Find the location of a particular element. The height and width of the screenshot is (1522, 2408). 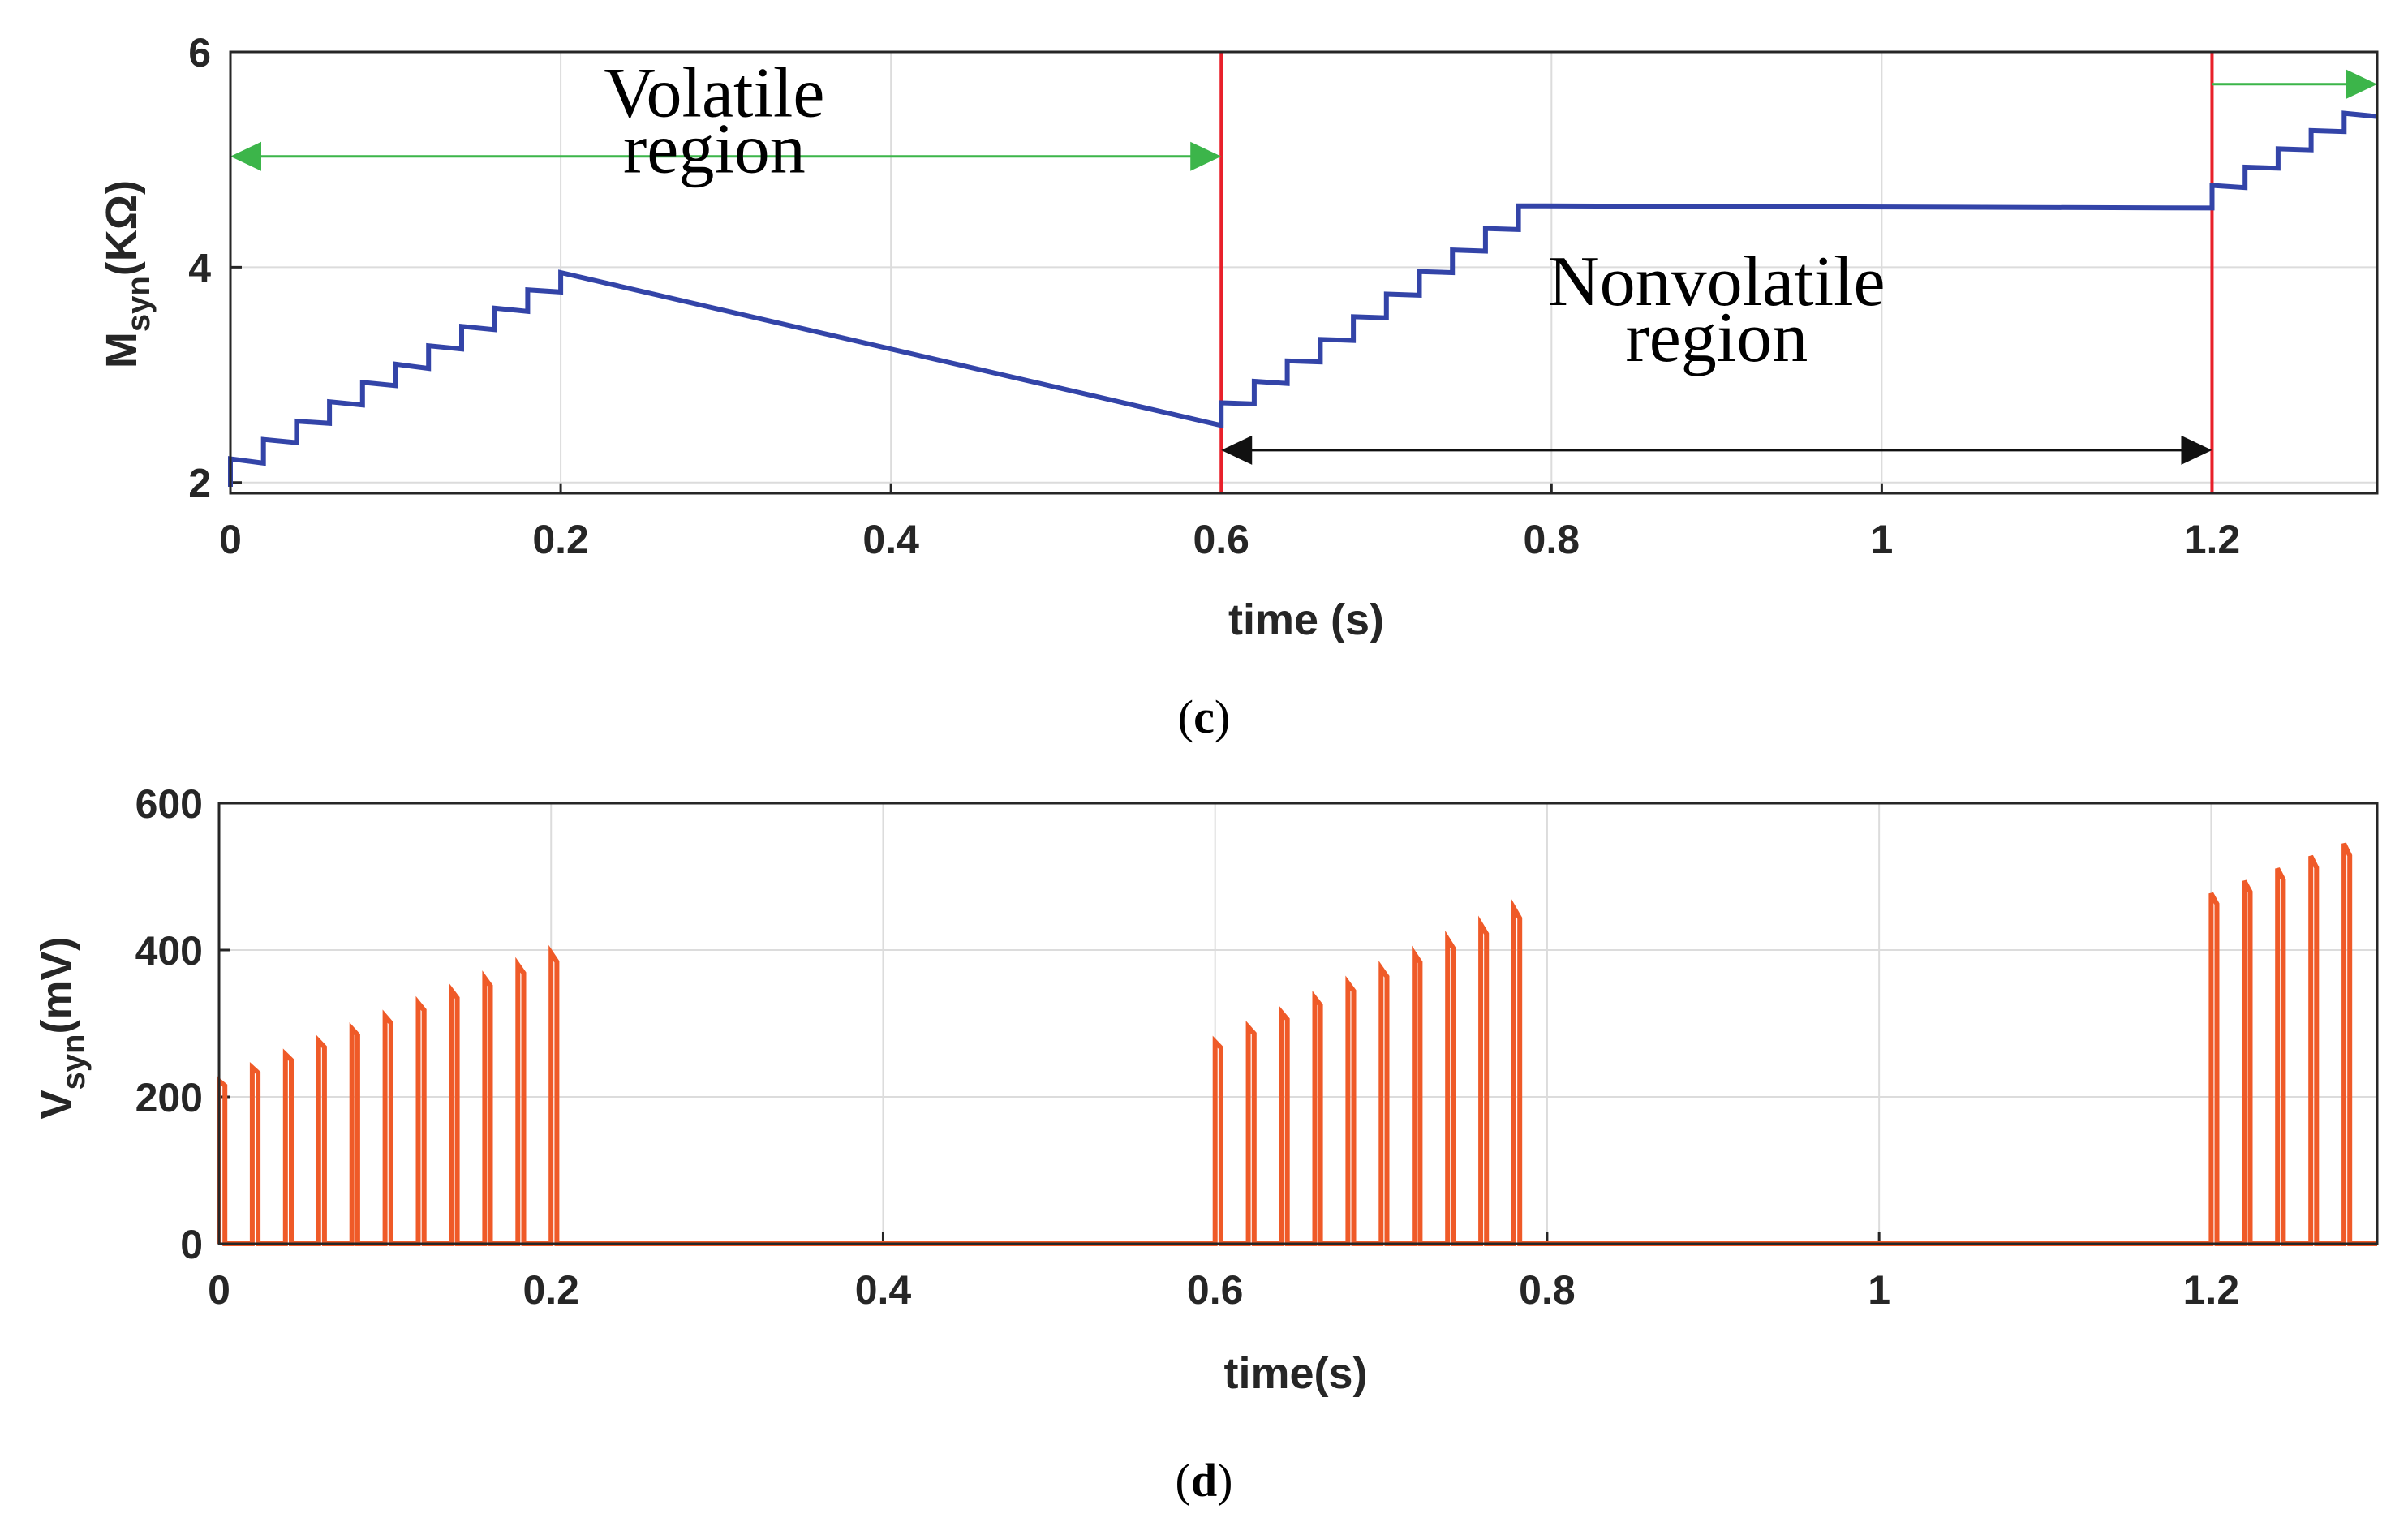

panel-c-y-label-unit: (KΩ) is located at coordinates (121, 228).